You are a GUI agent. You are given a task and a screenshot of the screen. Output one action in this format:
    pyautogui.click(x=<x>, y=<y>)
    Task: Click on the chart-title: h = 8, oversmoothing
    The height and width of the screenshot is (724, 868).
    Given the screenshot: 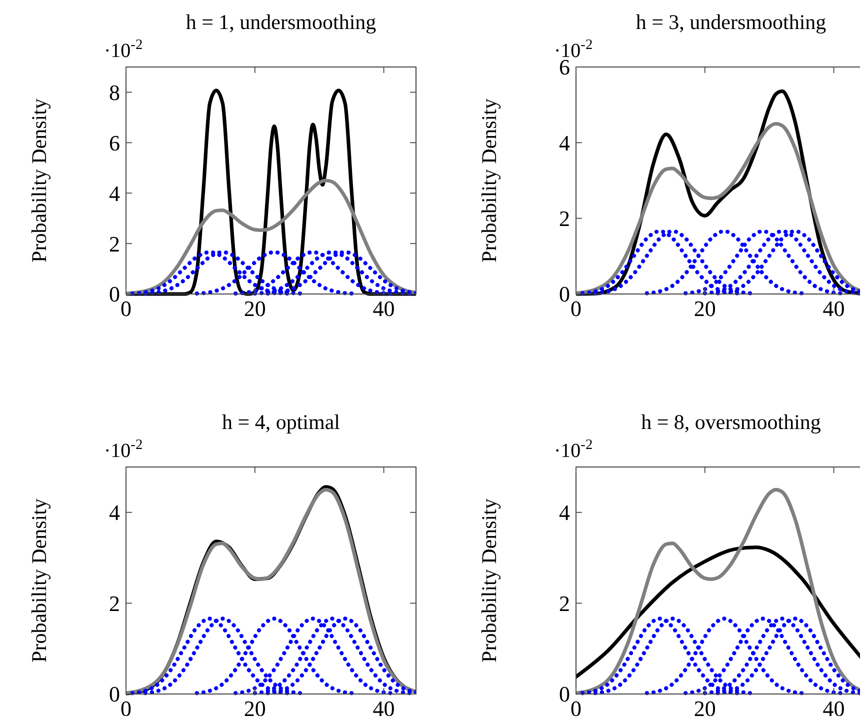 What is the action you would take?
    pyautogui.click(x=731, y=422)
    